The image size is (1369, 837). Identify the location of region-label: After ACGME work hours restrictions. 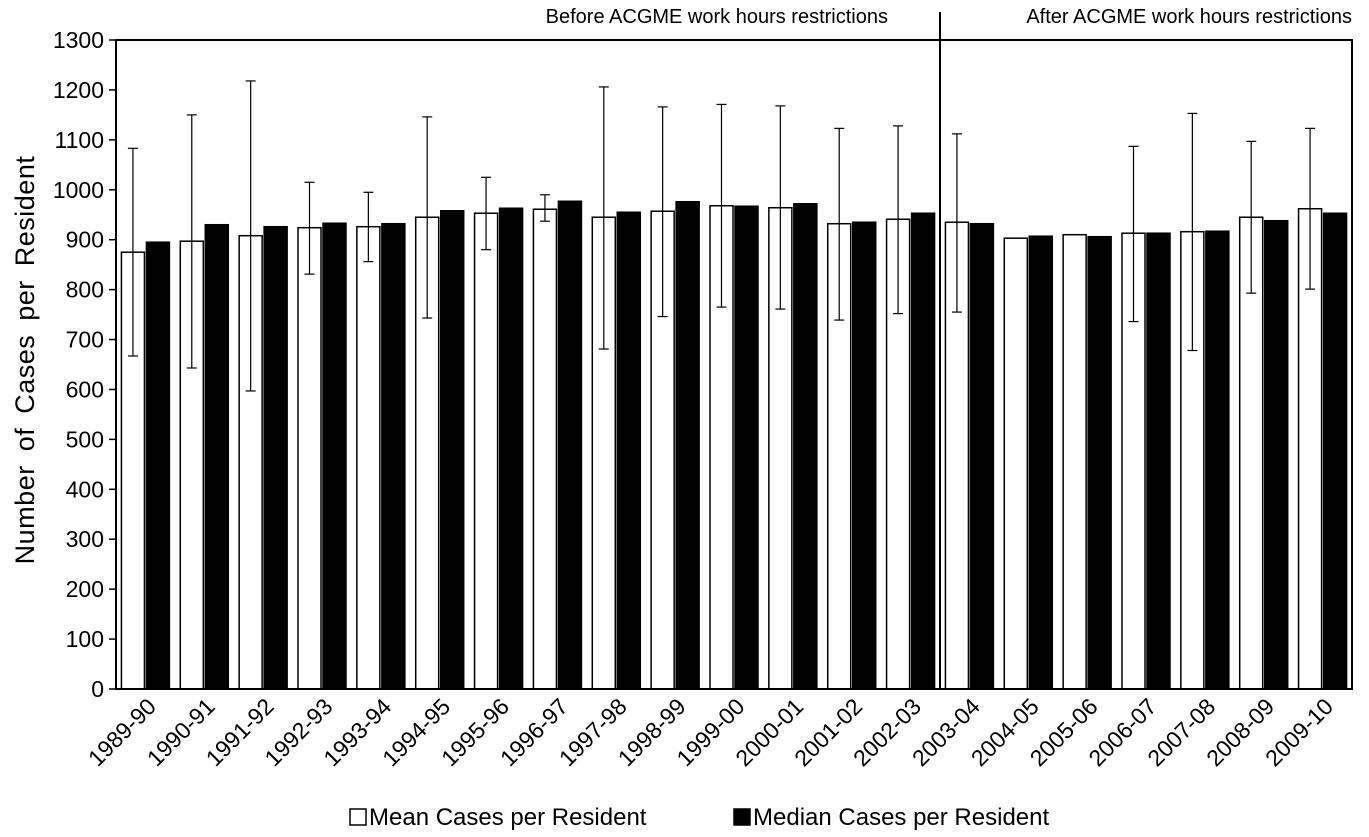
(1189, 17).